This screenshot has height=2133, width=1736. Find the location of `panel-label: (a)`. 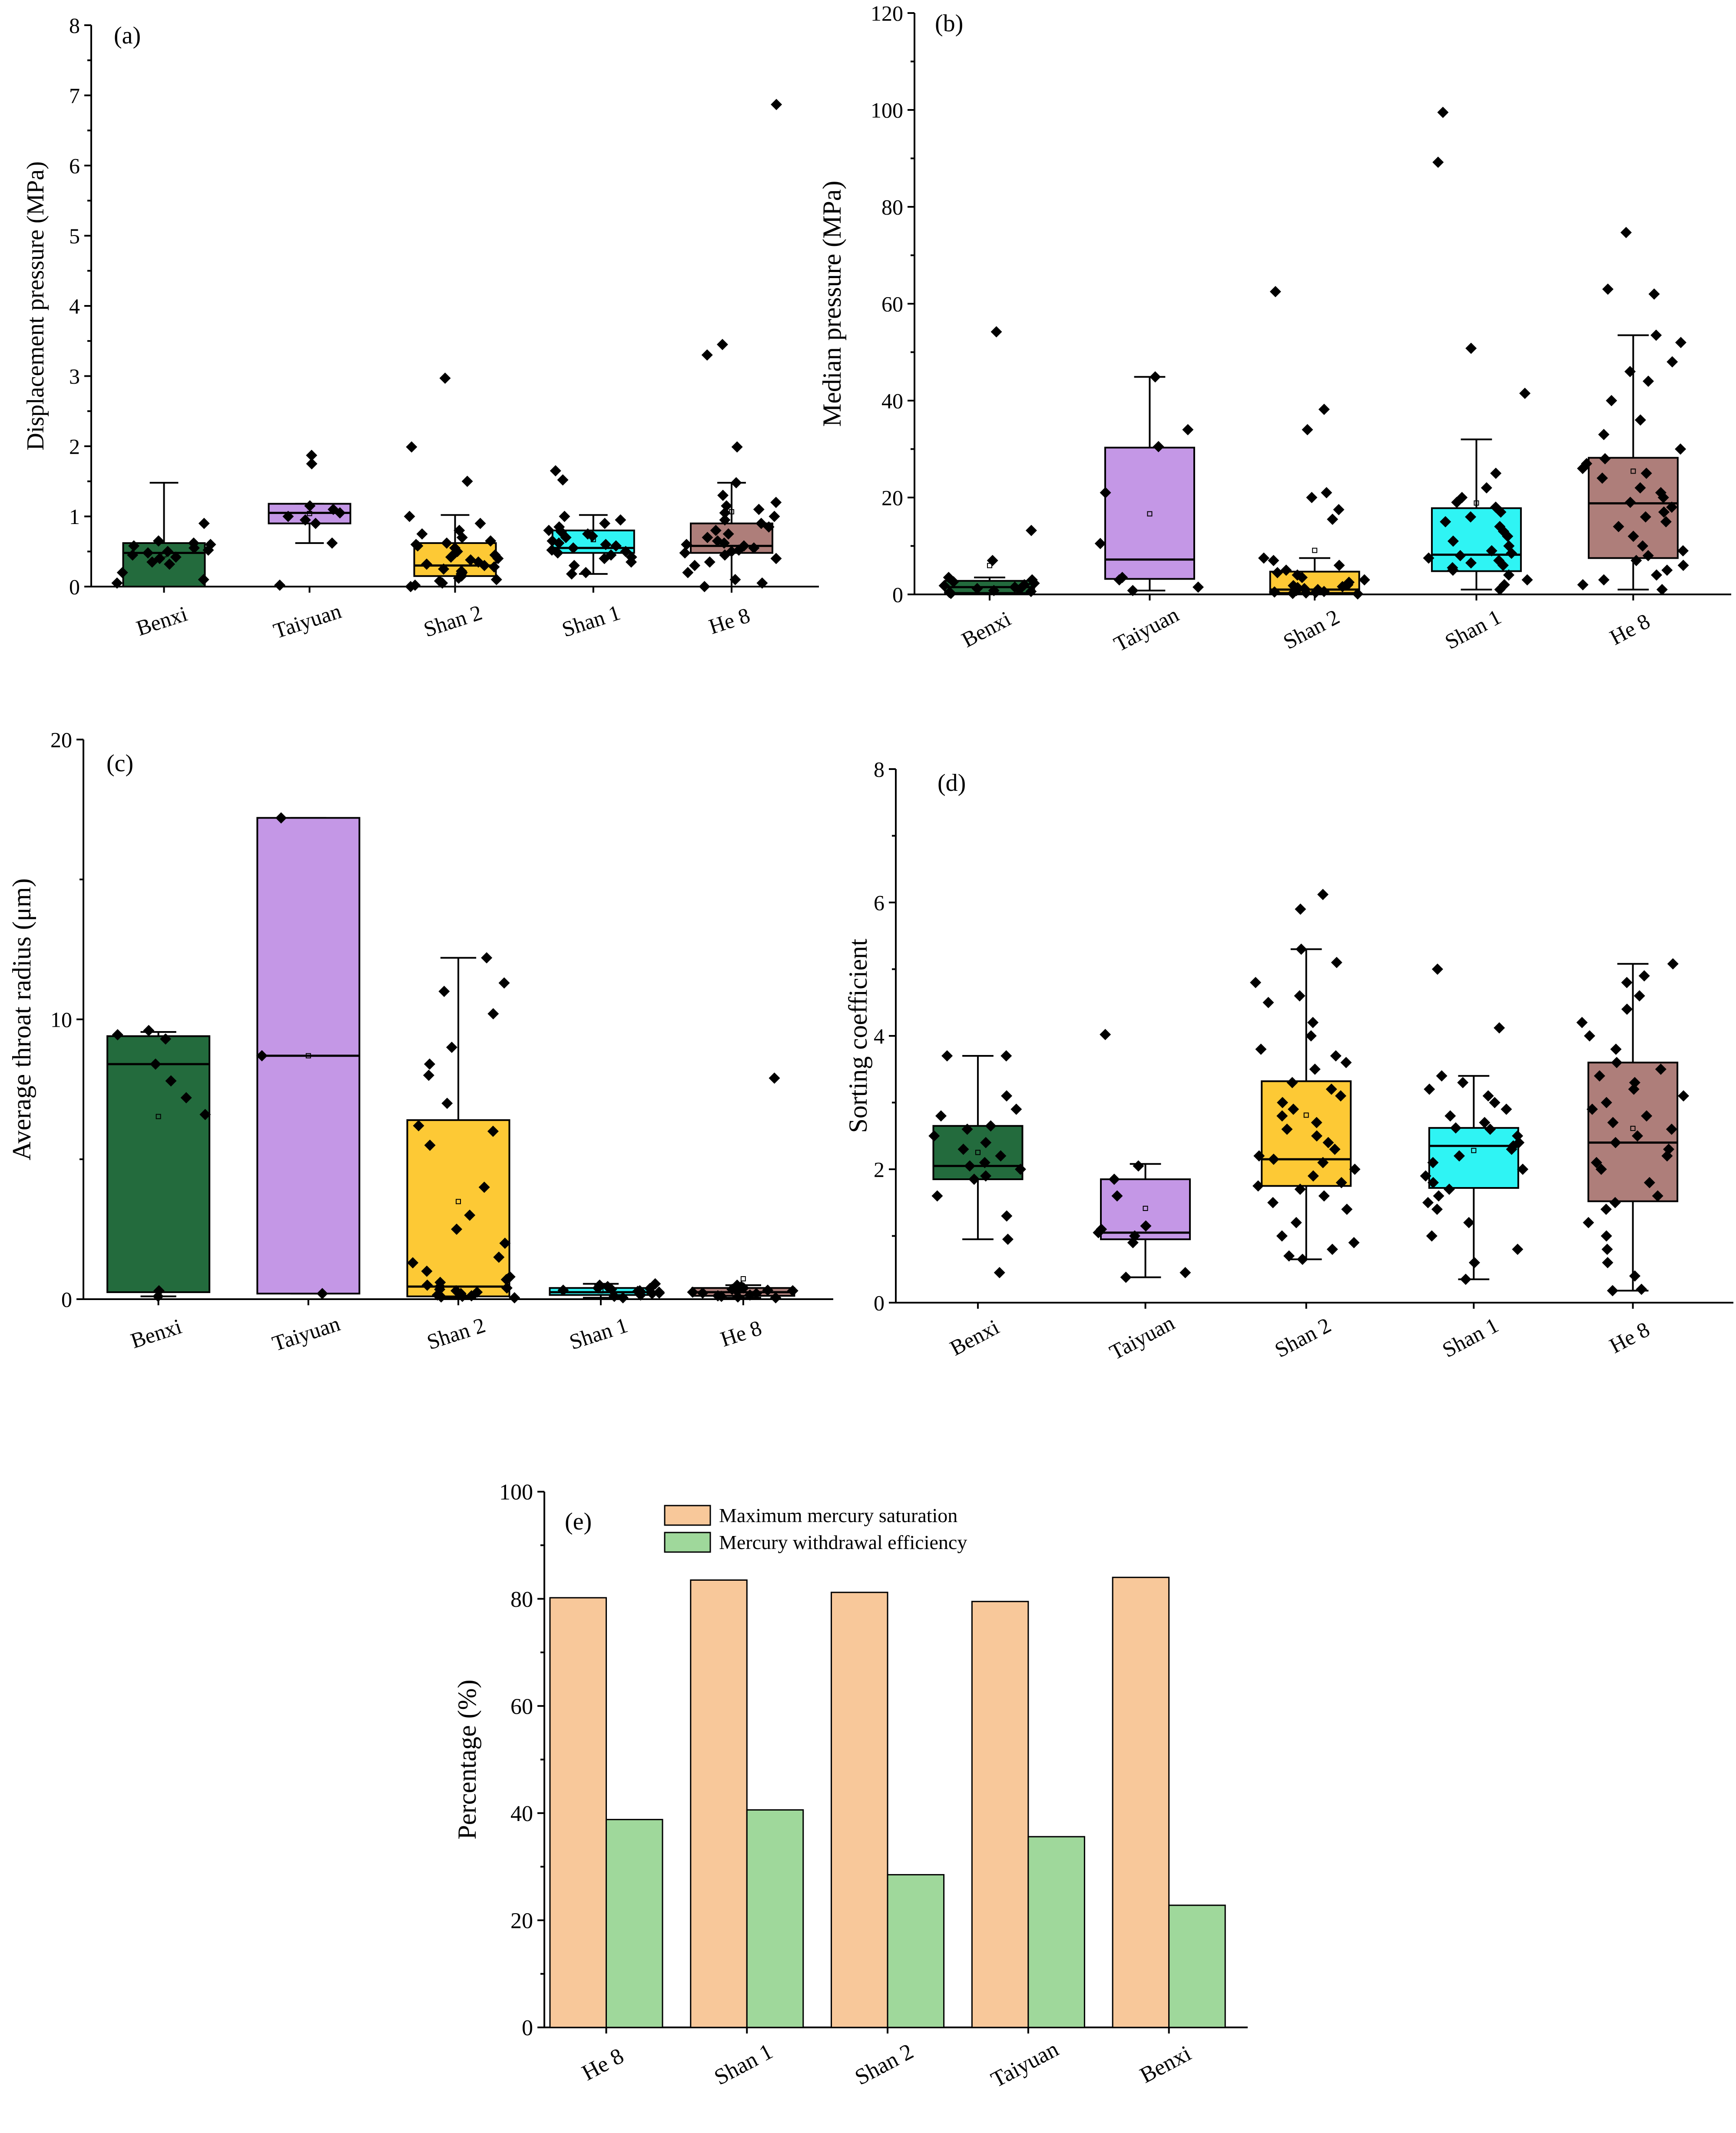

panel-label: (a) is located at coordinates (127, 35).